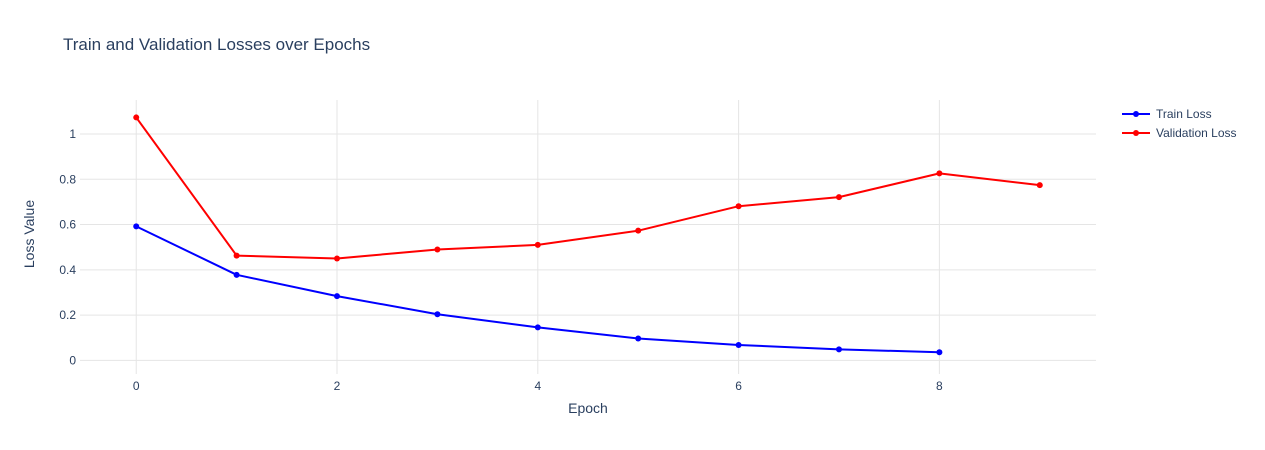  What do you see at coordinates (67, 225) in the screenshot?
I see `y-tick-label: 0.6` at bounding box center [67, 225].